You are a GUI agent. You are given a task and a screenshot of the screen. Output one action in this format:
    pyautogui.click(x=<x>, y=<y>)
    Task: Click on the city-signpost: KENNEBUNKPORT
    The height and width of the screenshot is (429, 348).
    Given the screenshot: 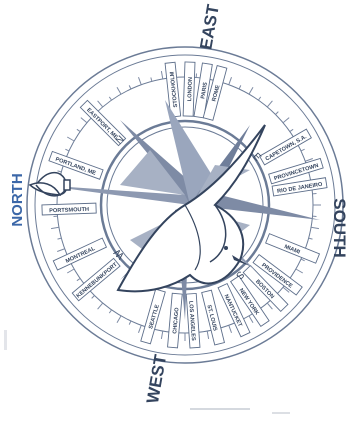 What is the action you would take?
    pyautogui.click(x=96, y=279)
    